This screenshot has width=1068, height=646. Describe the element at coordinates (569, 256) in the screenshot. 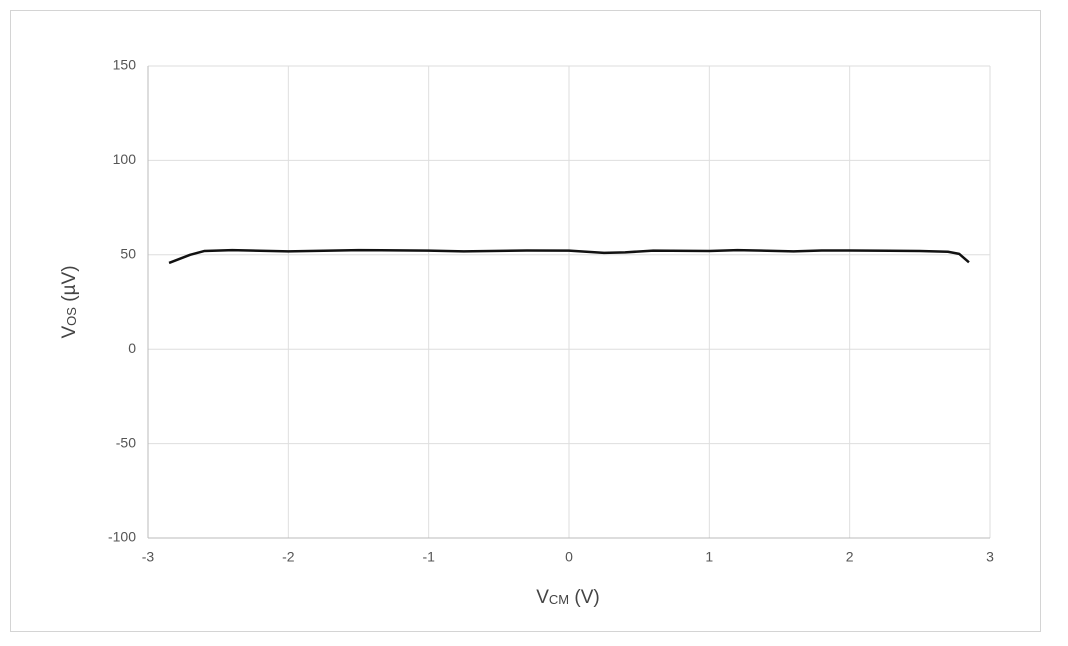

I see `data-line` at that location.